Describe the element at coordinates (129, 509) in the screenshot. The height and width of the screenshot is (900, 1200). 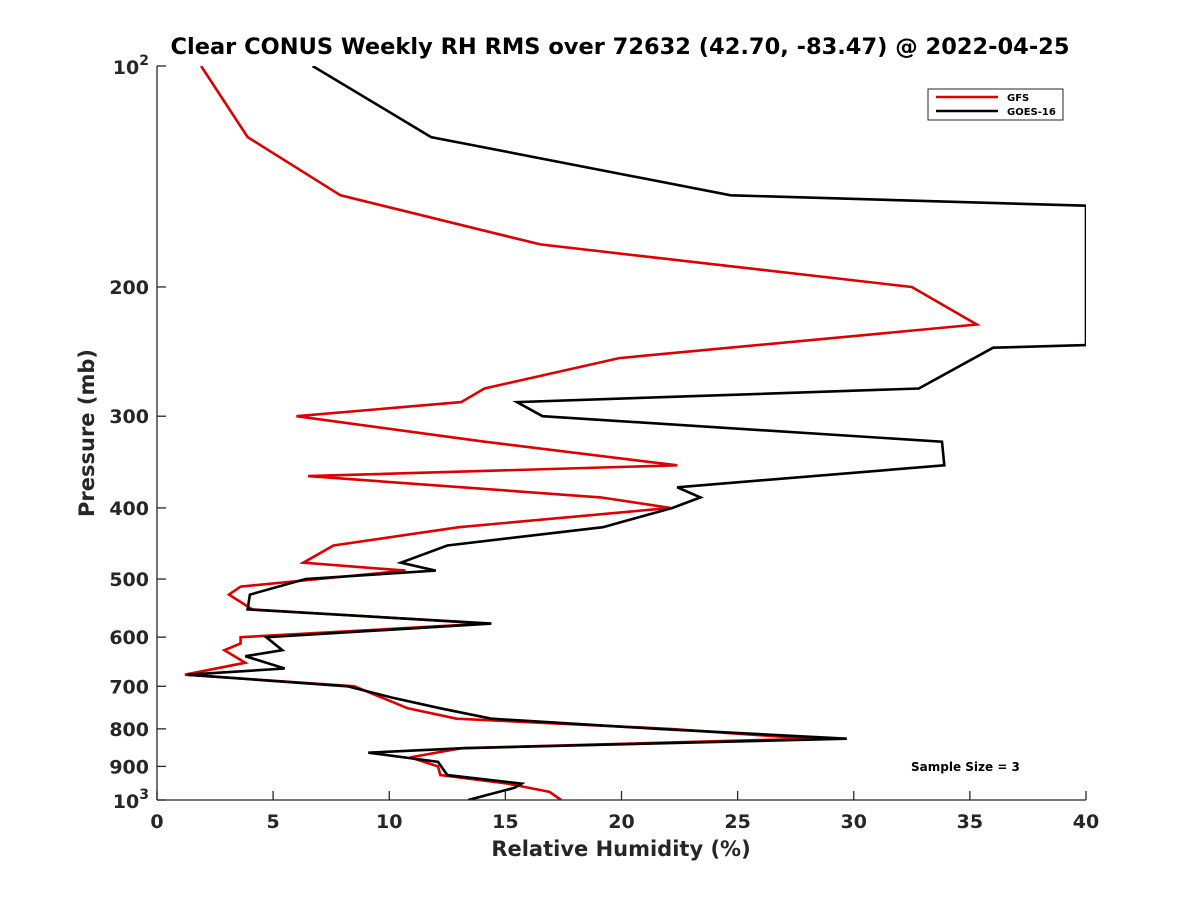
I see `y-tick-label: 400` at that location.